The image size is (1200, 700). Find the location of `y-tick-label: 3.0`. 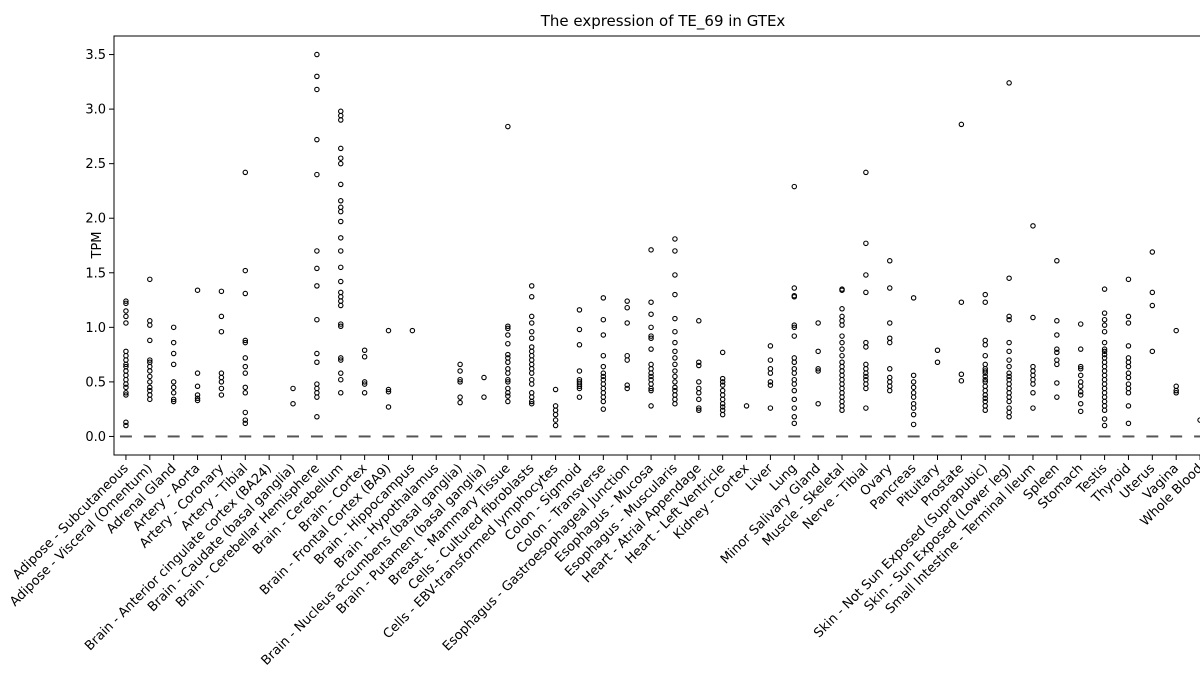

y-tick-label: 3.0 is located at coordinates (95, 110).